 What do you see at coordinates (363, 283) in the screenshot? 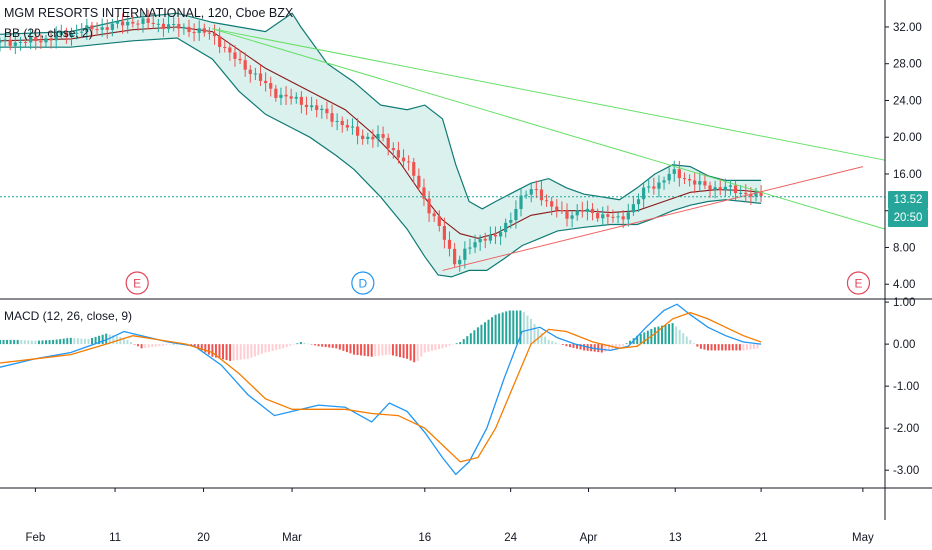
I see `event-marker-d` at bounding box center [363, 283].